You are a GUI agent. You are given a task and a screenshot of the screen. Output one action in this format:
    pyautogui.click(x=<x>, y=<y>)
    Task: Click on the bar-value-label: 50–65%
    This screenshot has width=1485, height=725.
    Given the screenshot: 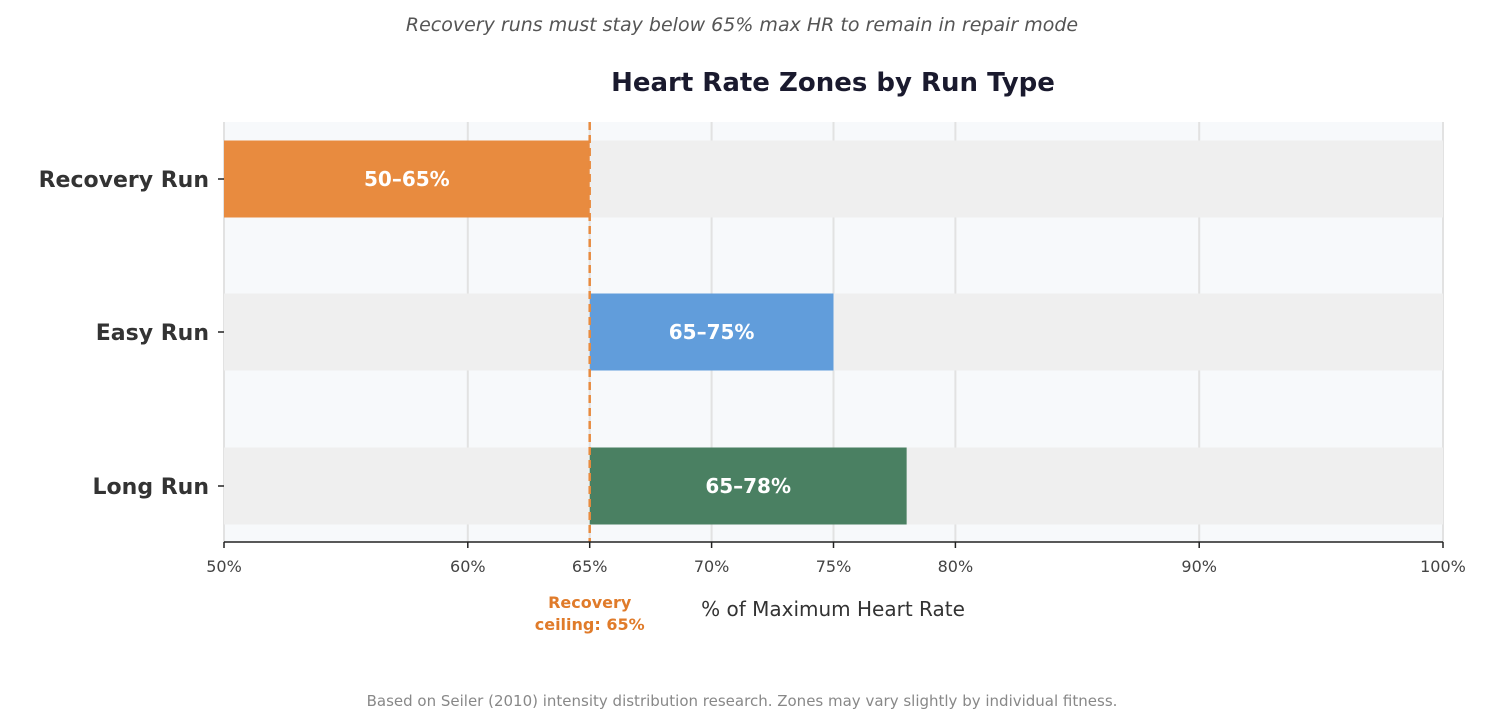 What is the action you would take?
    pyautogui.click(x=407, y=179)
    